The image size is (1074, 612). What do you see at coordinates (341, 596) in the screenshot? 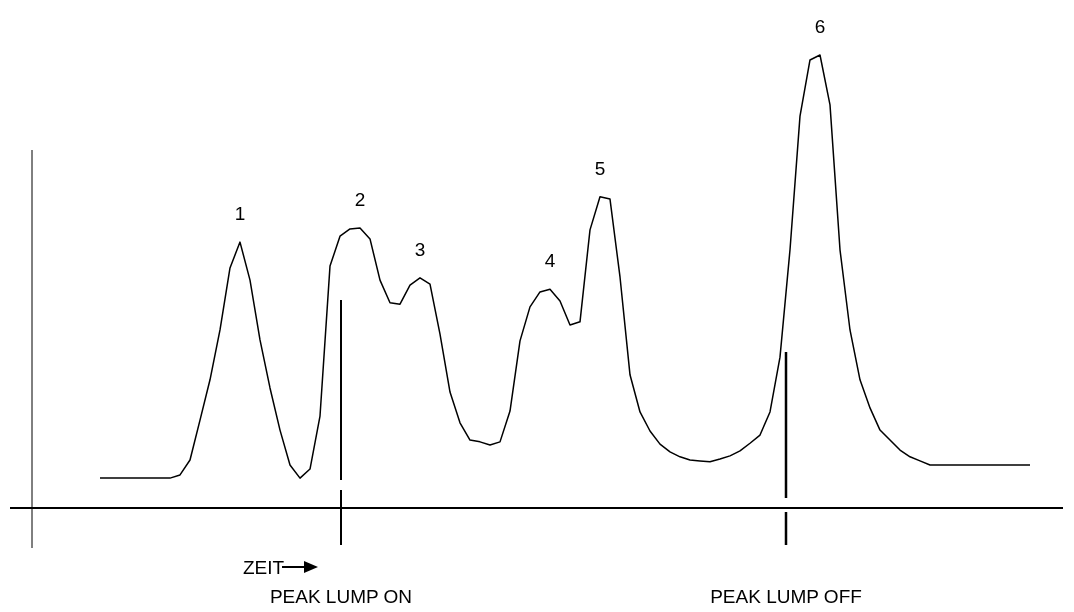
I see `text: PEAK LUMP ON` at bounding box center [341, 596].